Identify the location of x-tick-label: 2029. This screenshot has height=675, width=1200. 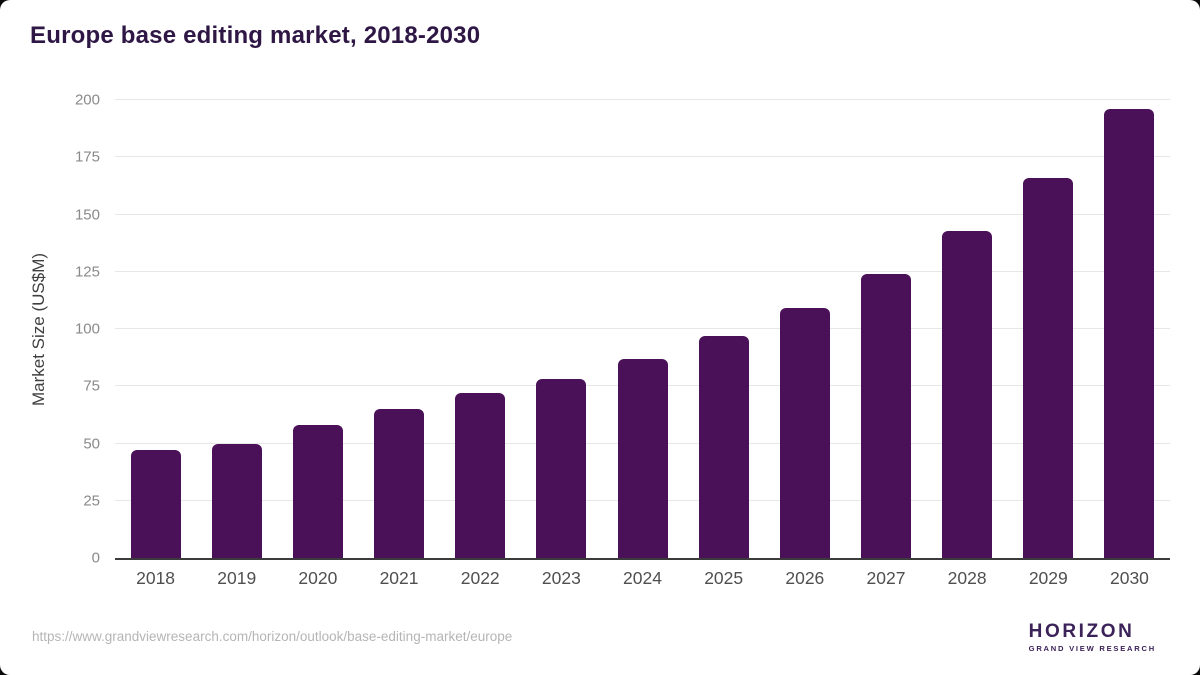
(1048, 578).